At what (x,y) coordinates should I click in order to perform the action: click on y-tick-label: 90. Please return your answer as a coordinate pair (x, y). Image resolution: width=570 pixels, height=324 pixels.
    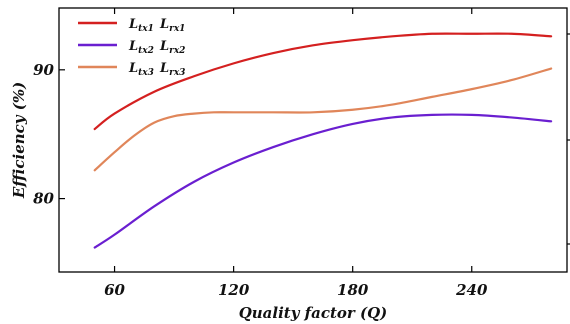
    Looking at the image, I should click on (43, 70).